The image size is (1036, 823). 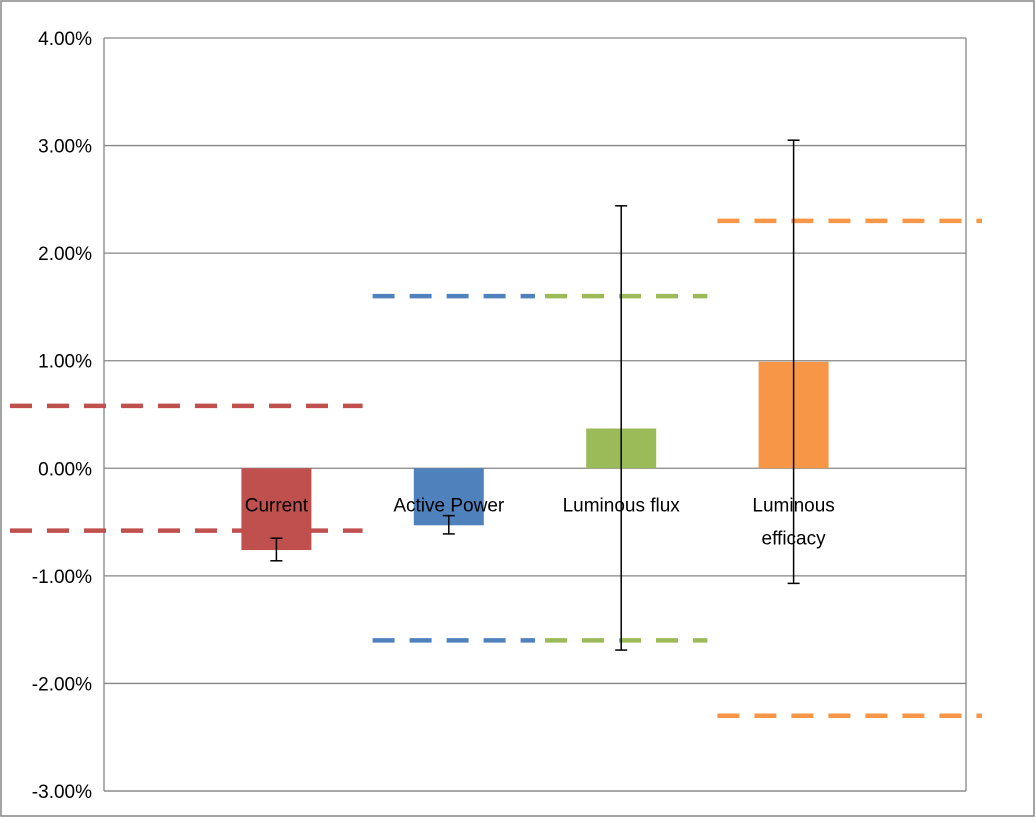 I want to click on category-label: Active Power, so click(x=449, y=505).